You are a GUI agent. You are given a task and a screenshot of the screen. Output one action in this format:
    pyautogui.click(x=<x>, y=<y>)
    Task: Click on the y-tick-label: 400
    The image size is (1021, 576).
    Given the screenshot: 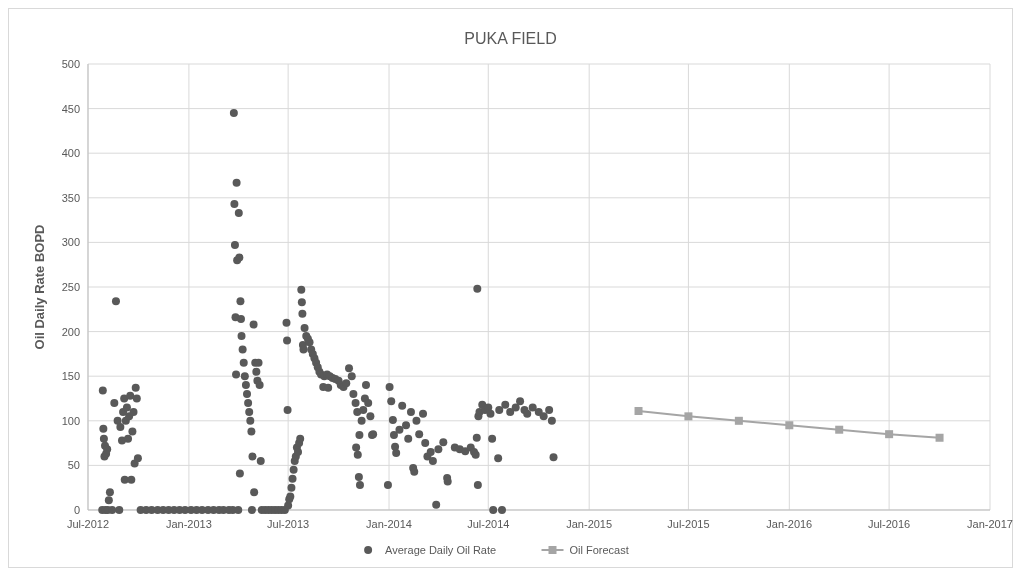 What is the action you would take?
    pyautogui.click(x=70, y=153)
    